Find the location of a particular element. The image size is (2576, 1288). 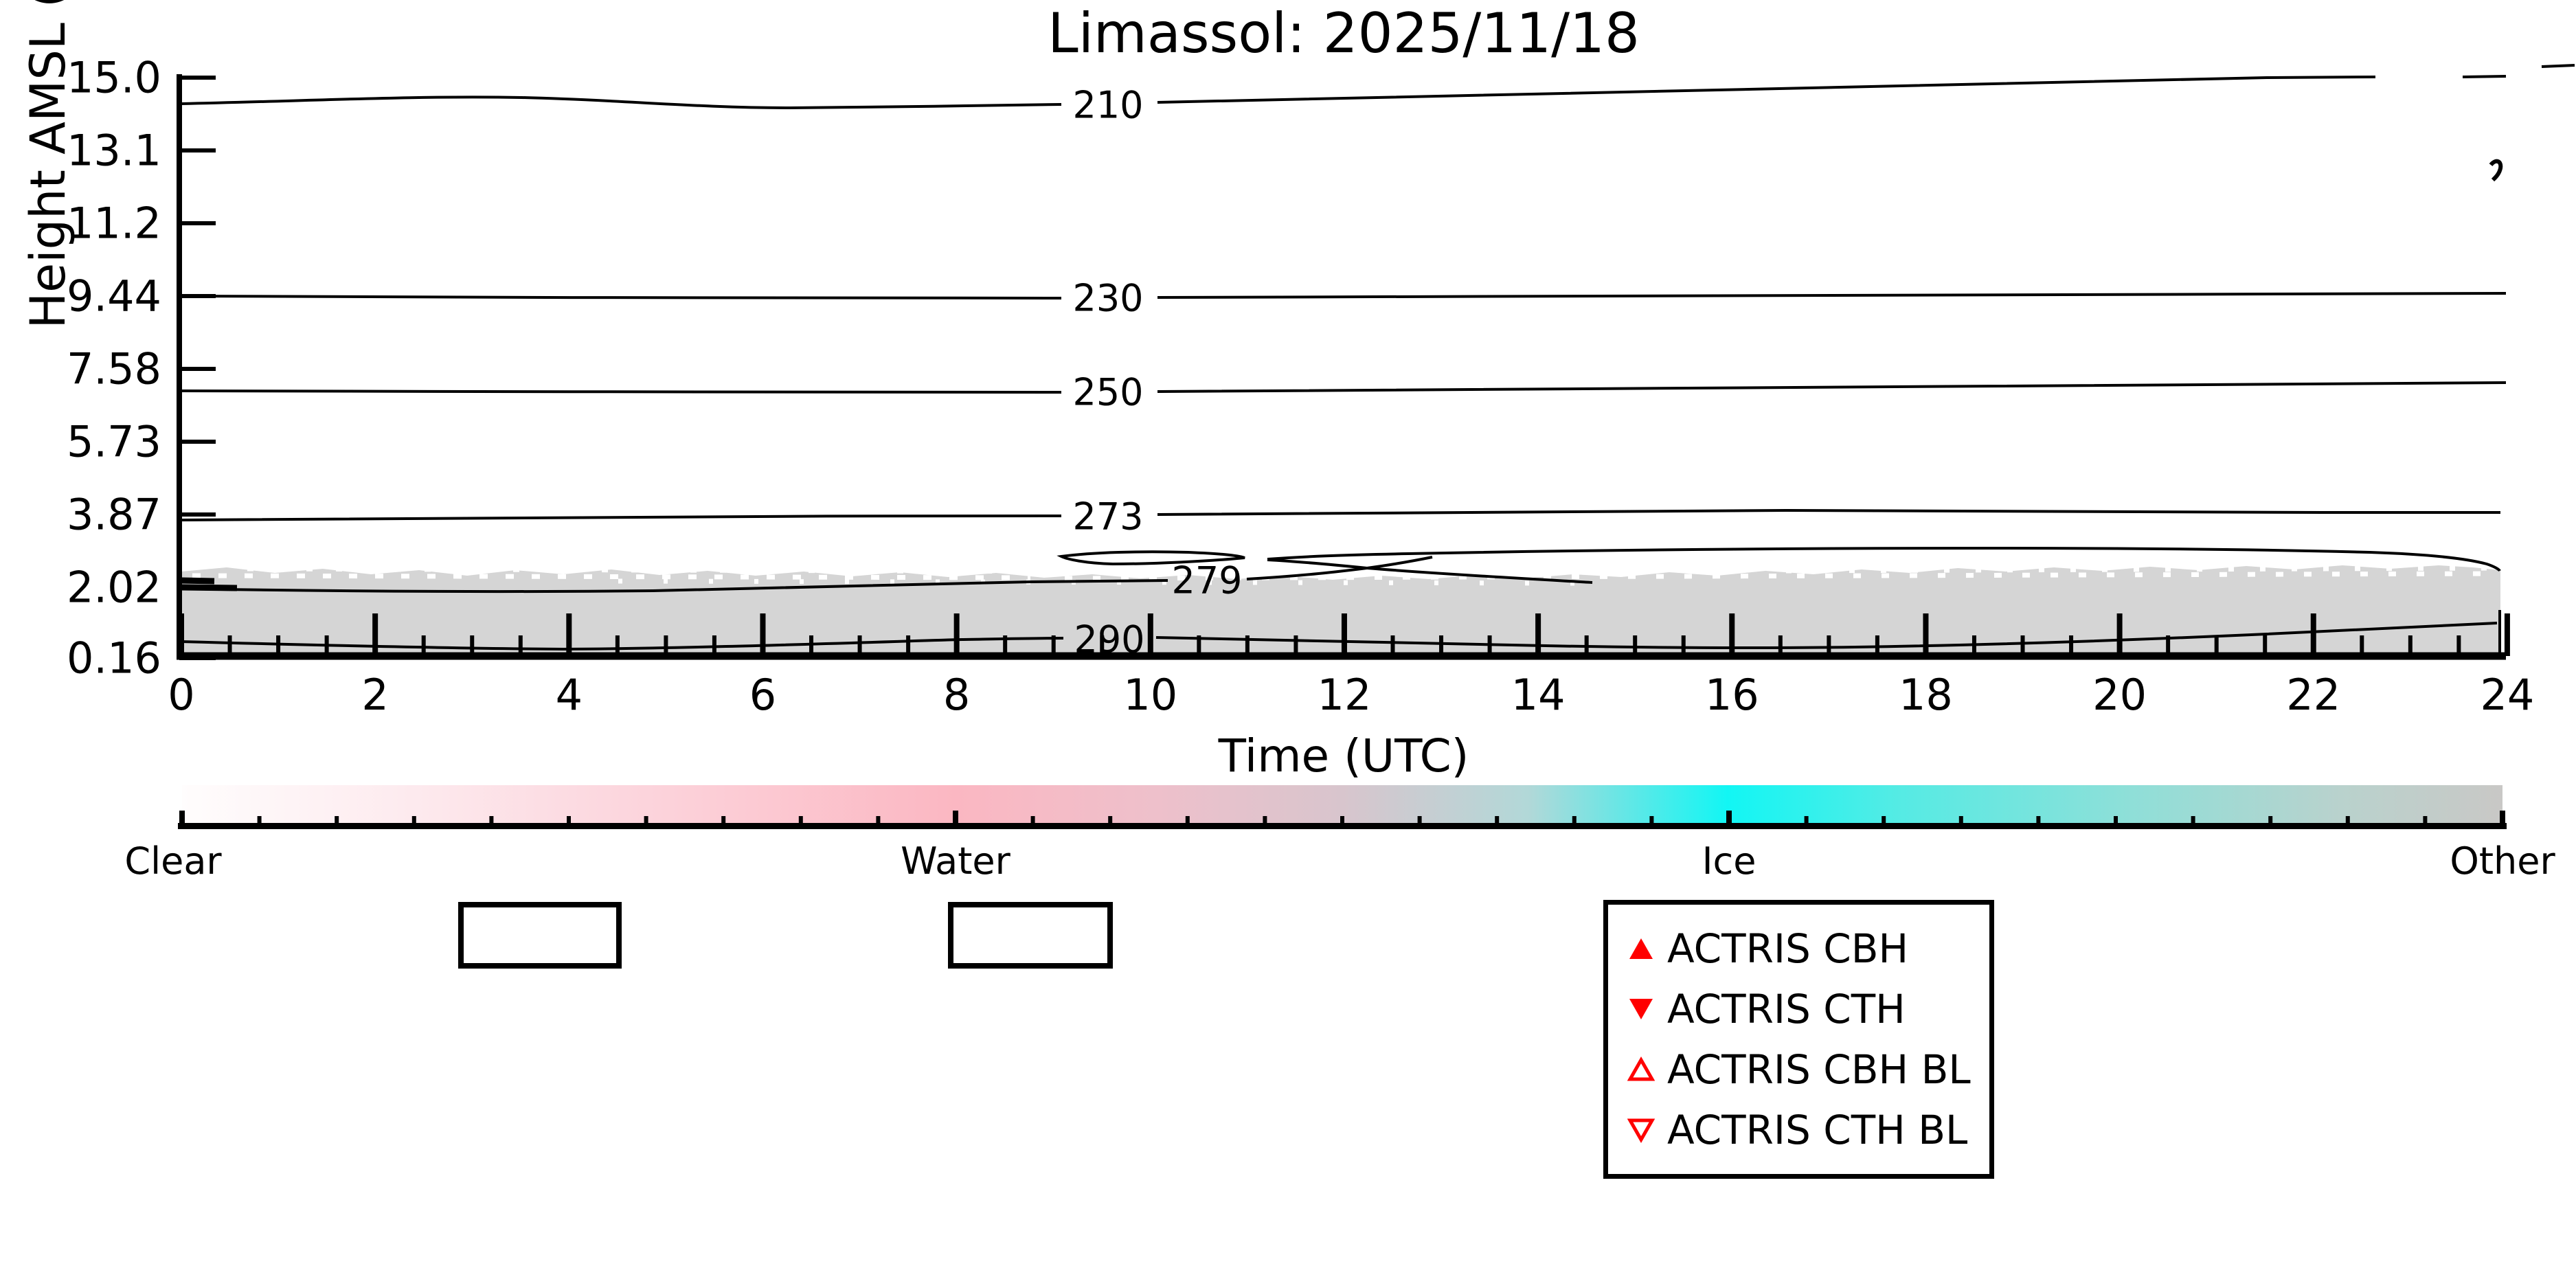

x-axis-label: Time (UTC) is located at coordinates (1343, 756).